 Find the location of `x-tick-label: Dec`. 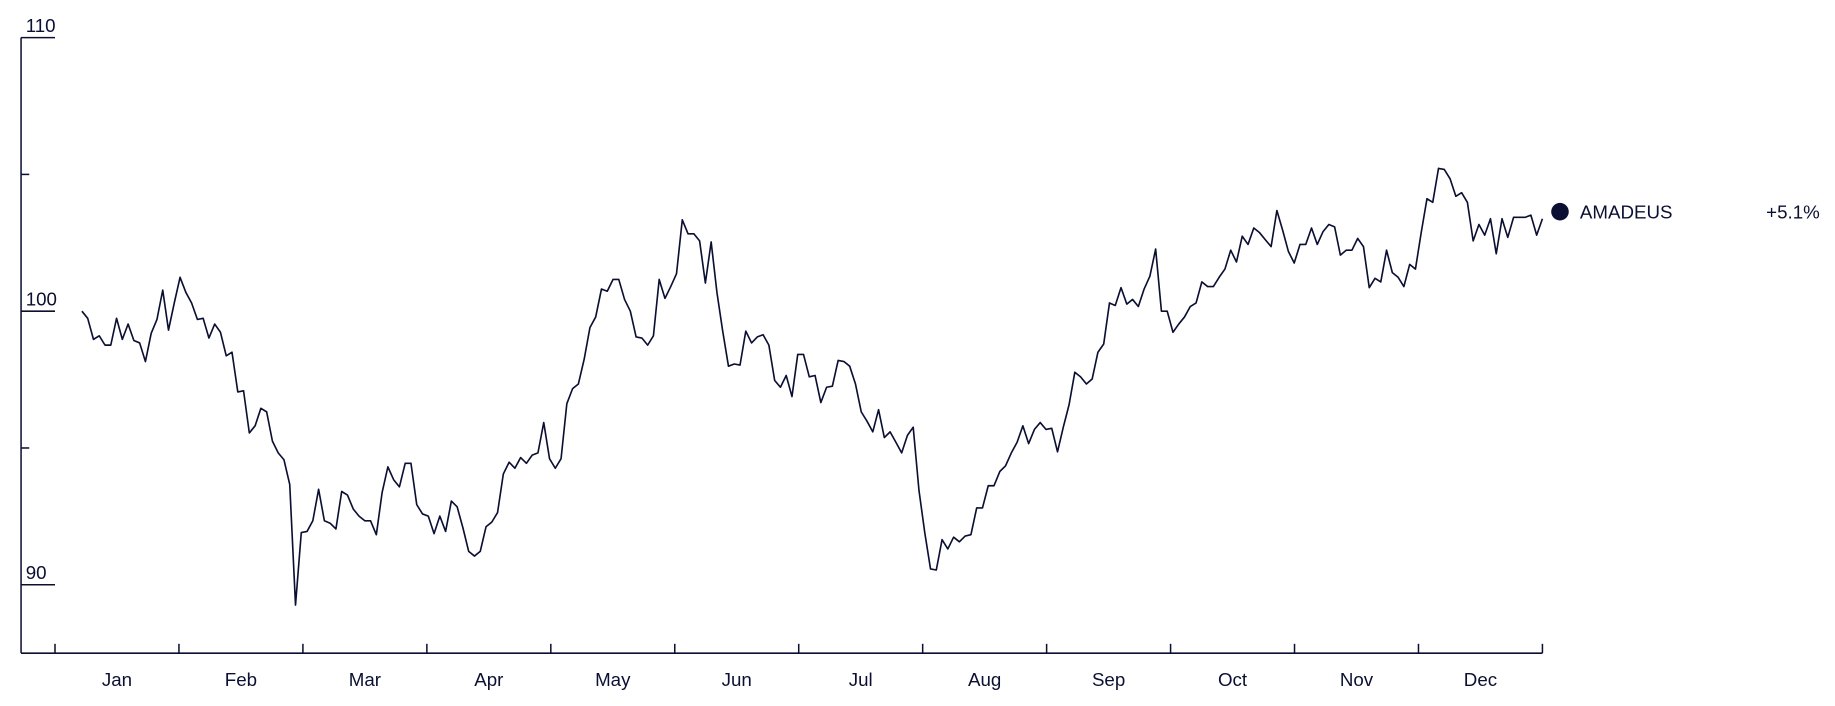

x-tick-label: Dec is located at coordinates (1480, 679).